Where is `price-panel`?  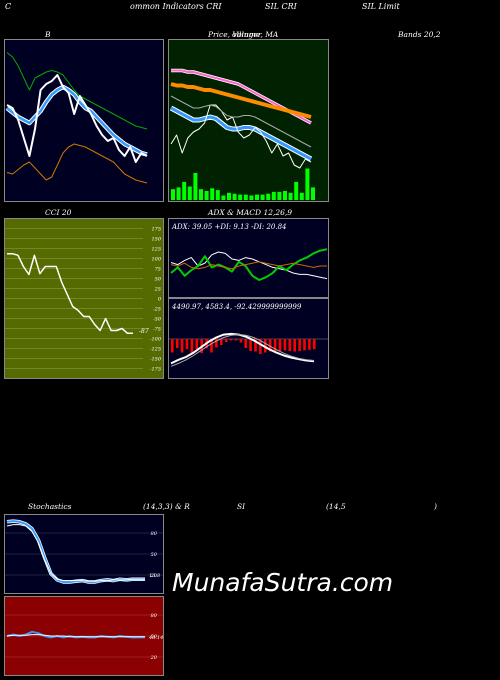 price-panel is located at coordinates (248, 120).